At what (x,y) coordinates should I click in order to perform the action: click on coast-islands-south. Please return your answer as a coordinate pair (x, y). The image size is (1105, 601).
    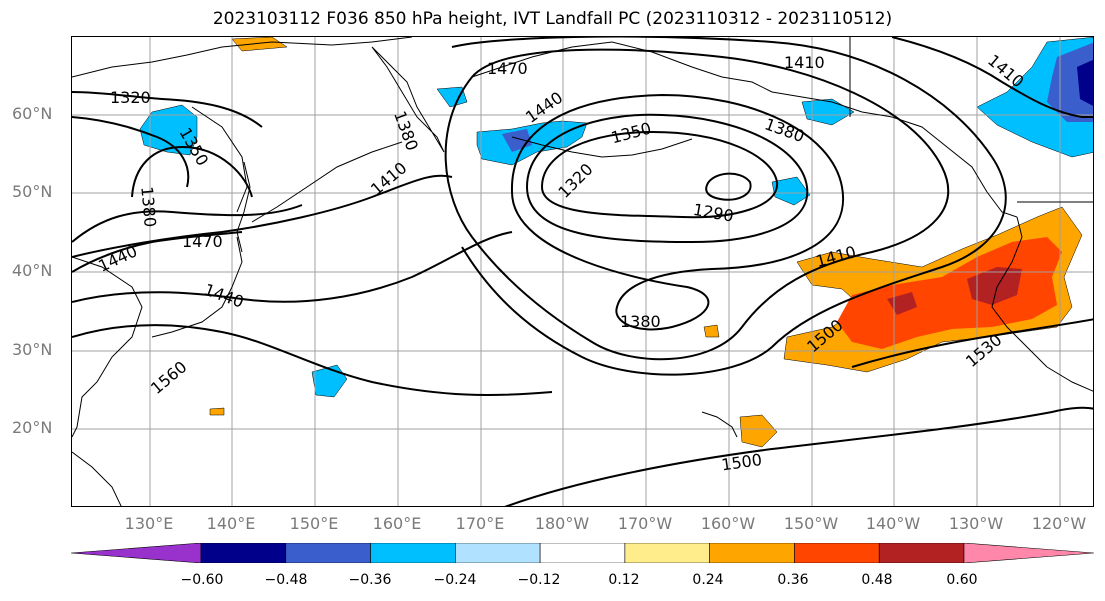
    Looking at the image, I should click on (97, 478).